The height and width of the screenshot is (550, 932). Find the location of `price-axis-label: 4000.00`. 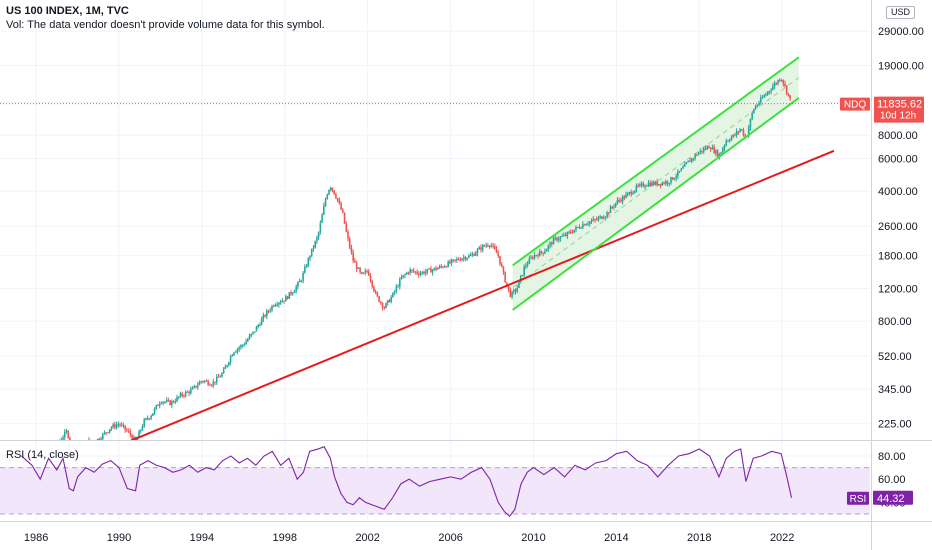

price-axis-label: 4000.00 is located at coordinates (898, 192).